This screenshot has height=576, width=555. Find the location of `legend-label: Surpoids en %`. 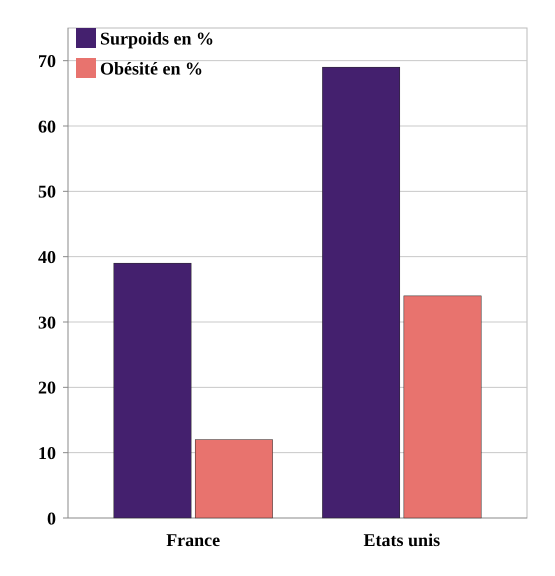

legend-label: Surpoids en % is located at coordinates (157, 38).